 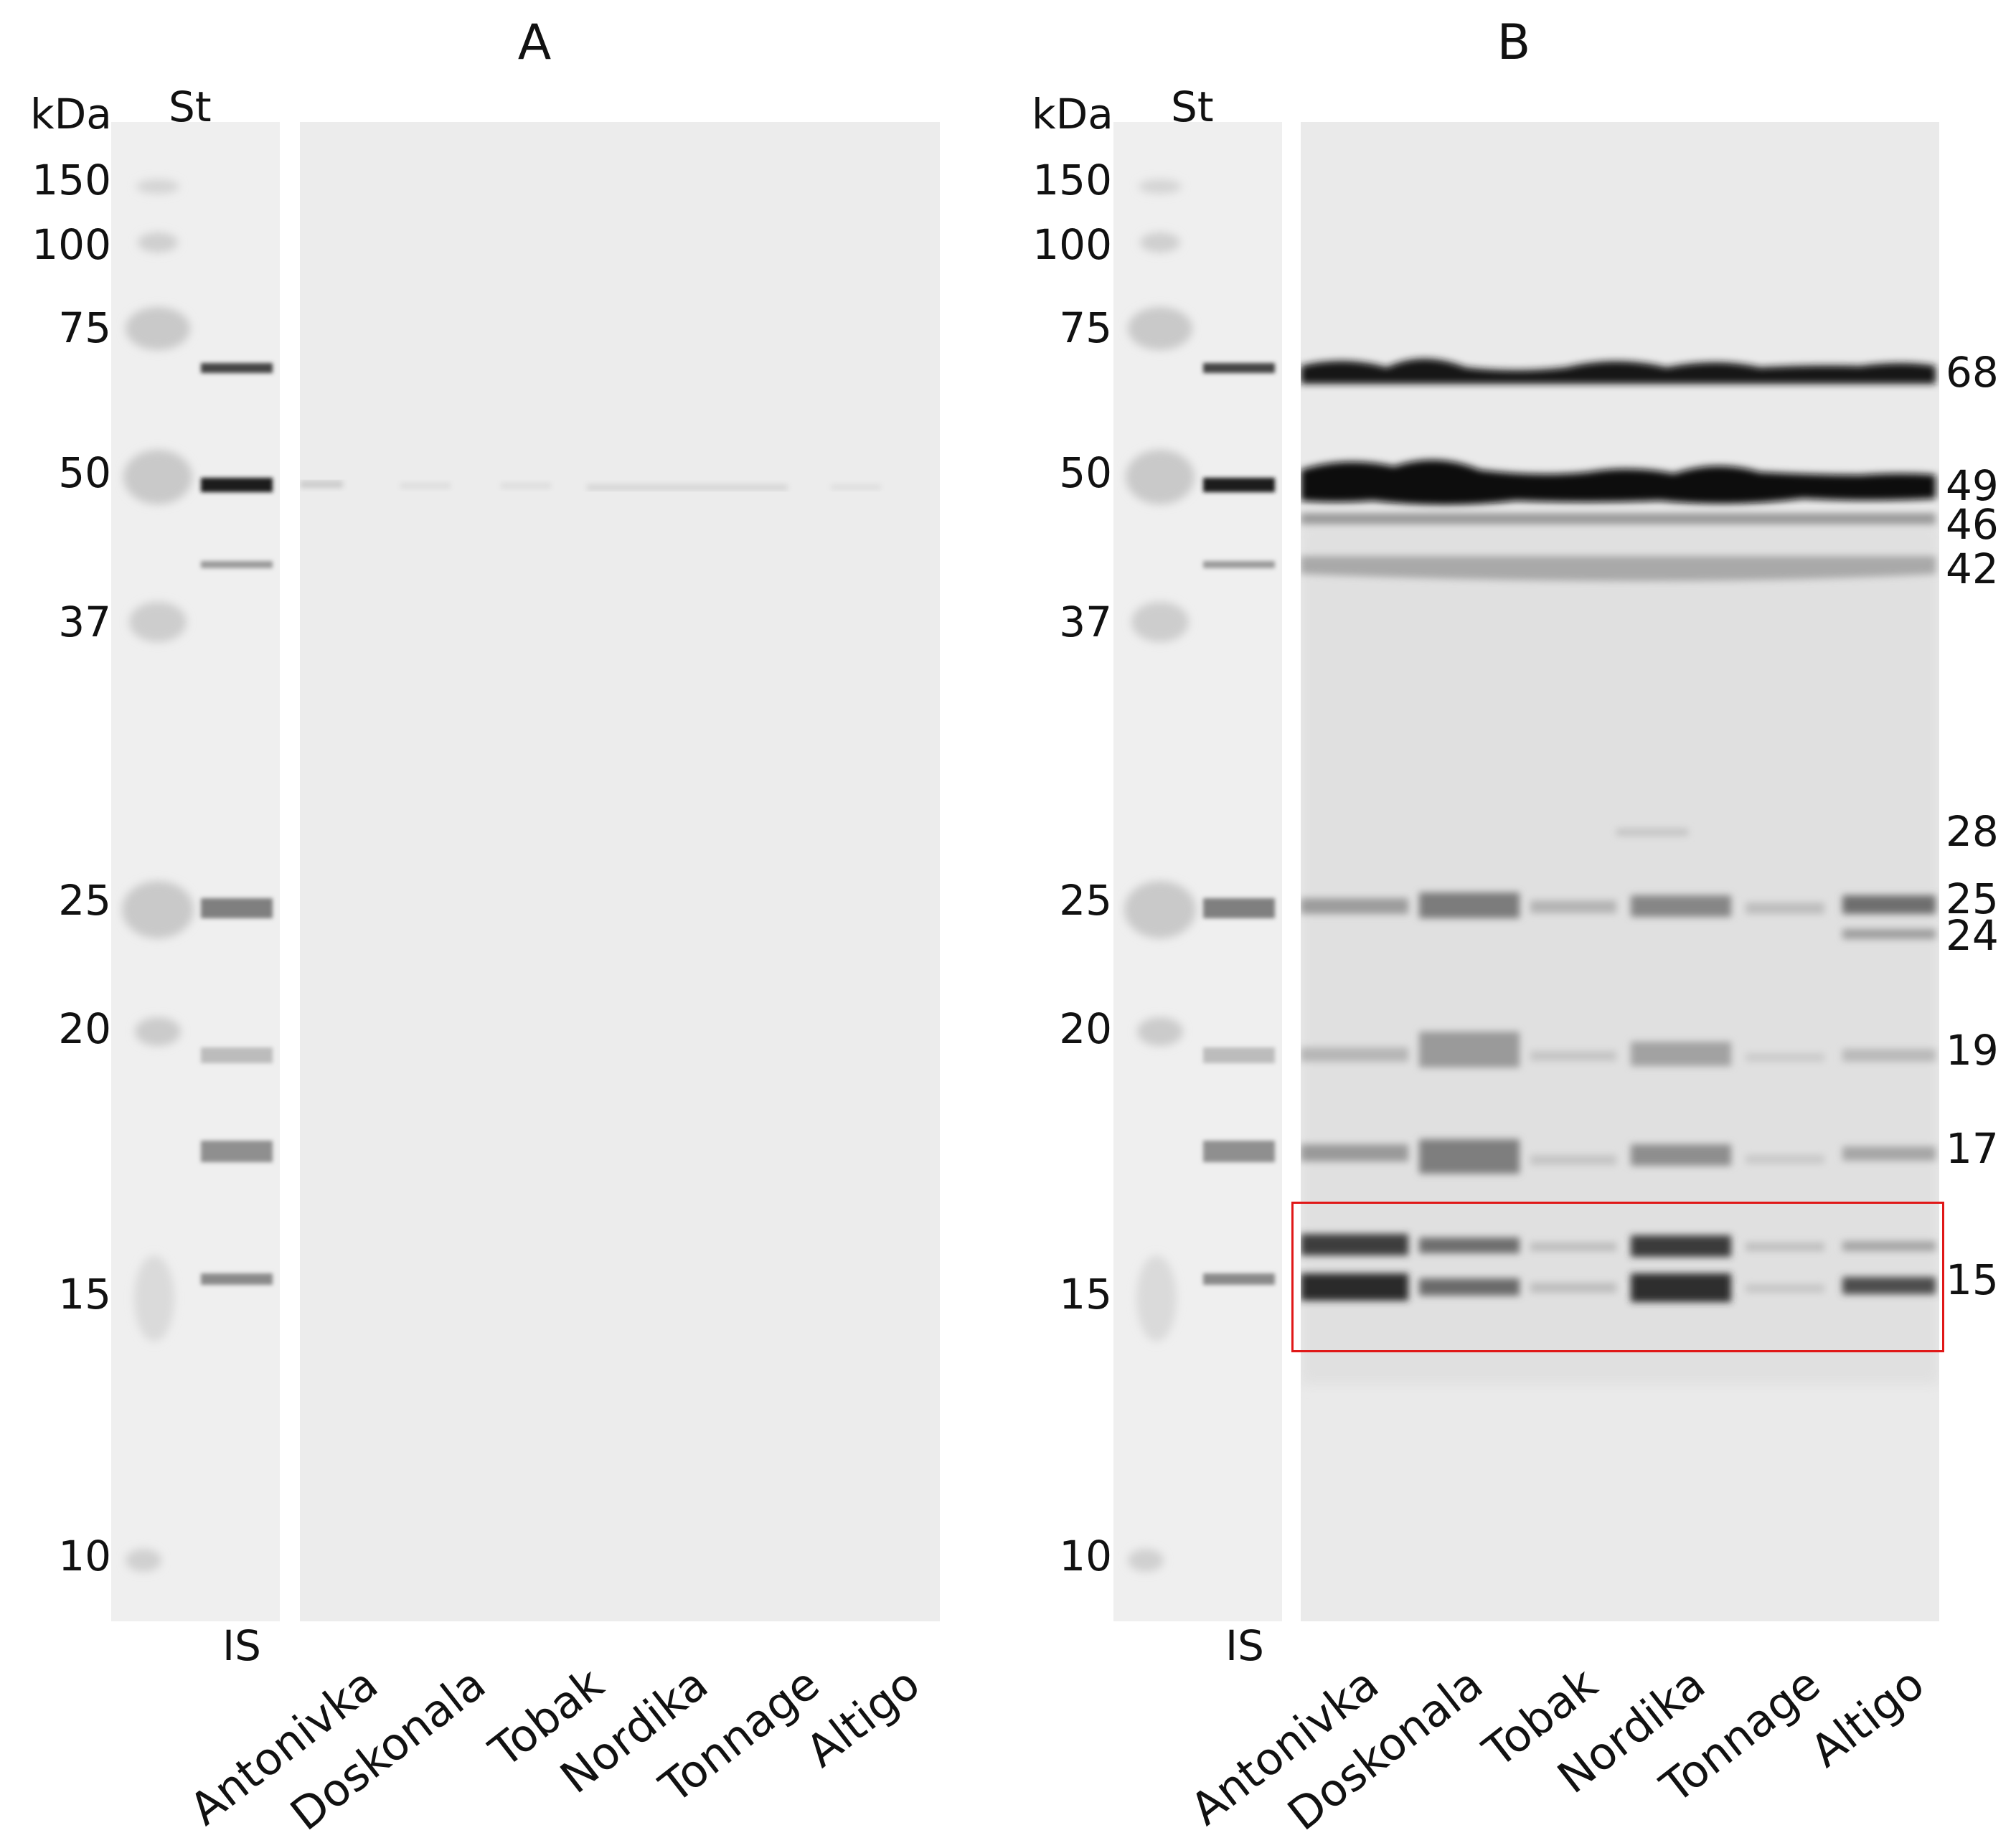 I want to click on panel-a-tick-15: 15, so click(x=84, y=1294).